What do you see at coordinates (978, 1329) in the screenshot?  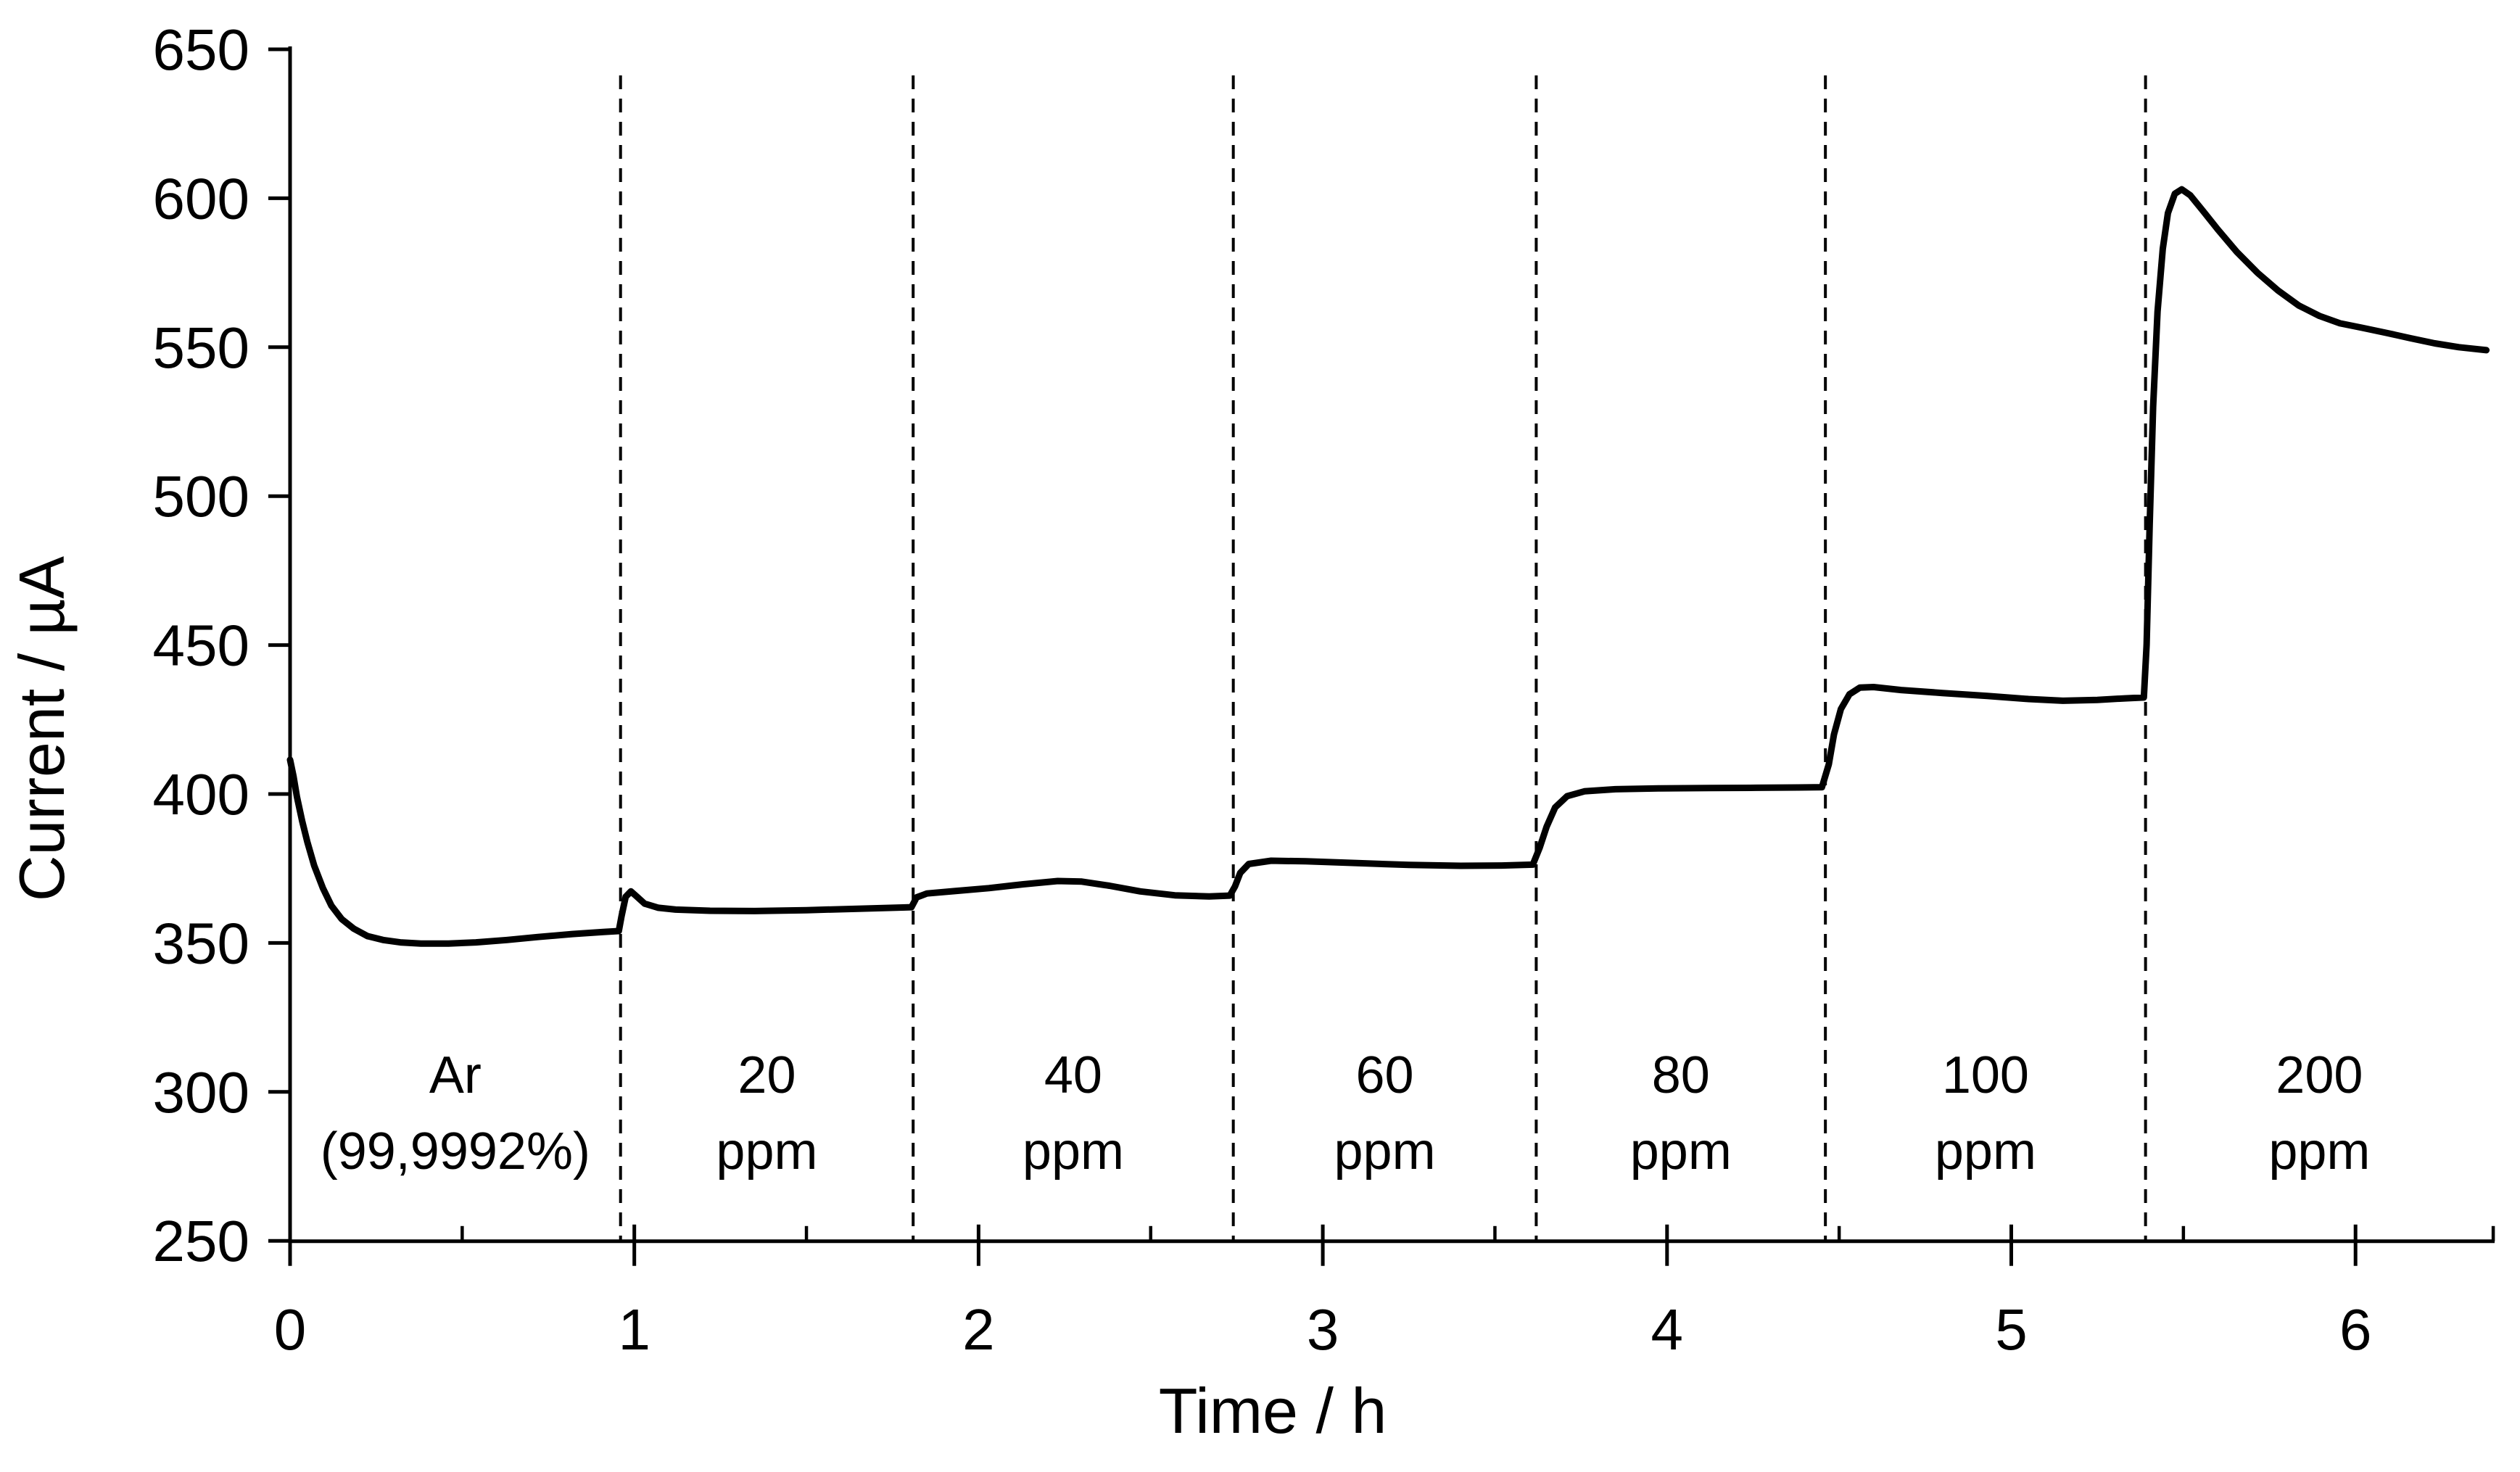 I see `x-tick-label: 2` at bounding box center [978, 1329].